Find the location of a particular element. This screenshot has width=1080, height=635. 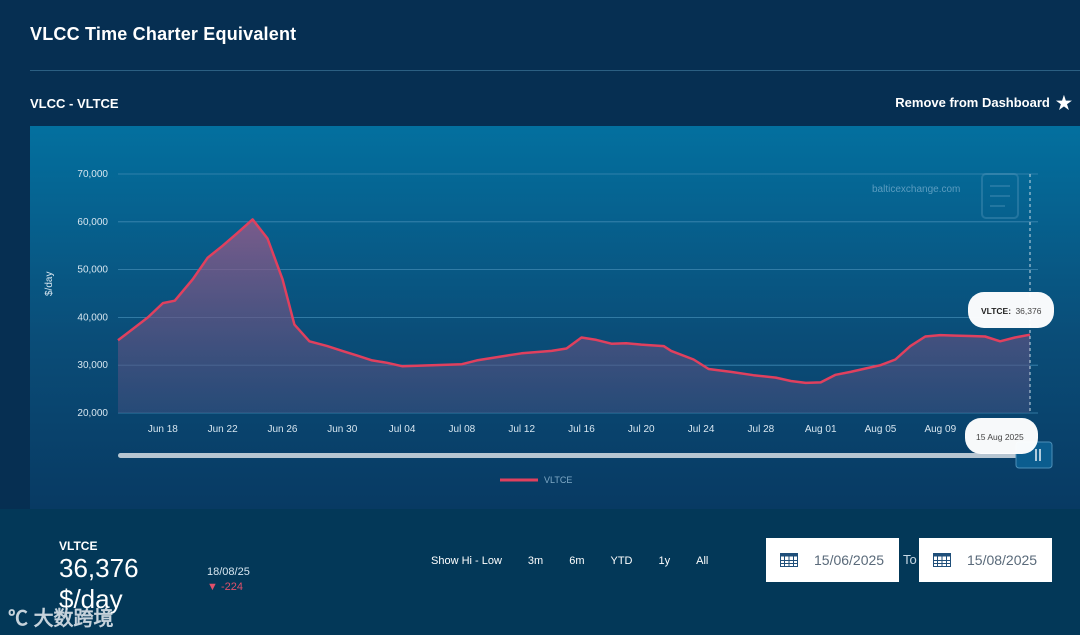

remove-from-dashboard-button: Remove from Dashboard ★ is located at coordinates (983, 102).